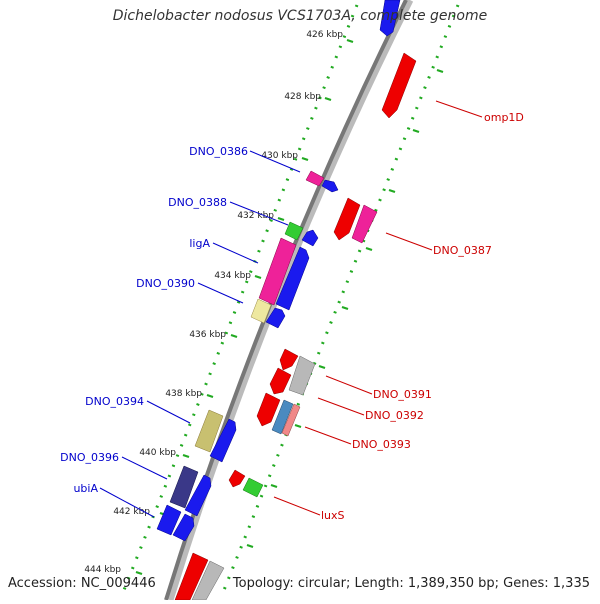  I want to click on tick-label: 438 kbp, so click(183, 394).